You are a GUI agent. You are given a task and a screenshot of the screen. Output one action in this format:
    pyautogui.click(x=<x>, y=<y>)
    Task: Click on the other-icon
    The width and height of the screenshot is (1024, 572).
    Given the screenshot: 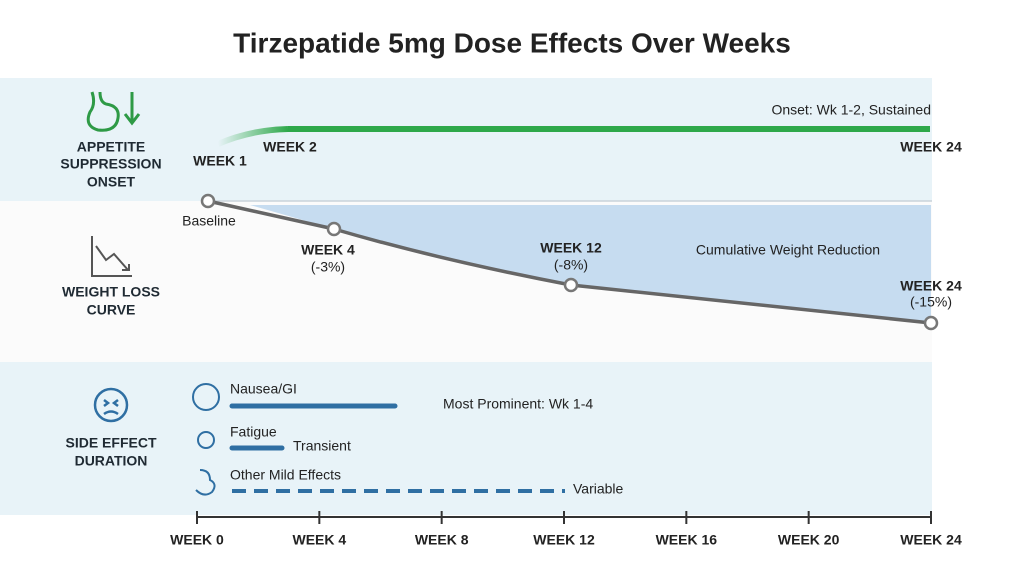 What is the action you would take?
    pyautogui.click(x=205, y=482)
    